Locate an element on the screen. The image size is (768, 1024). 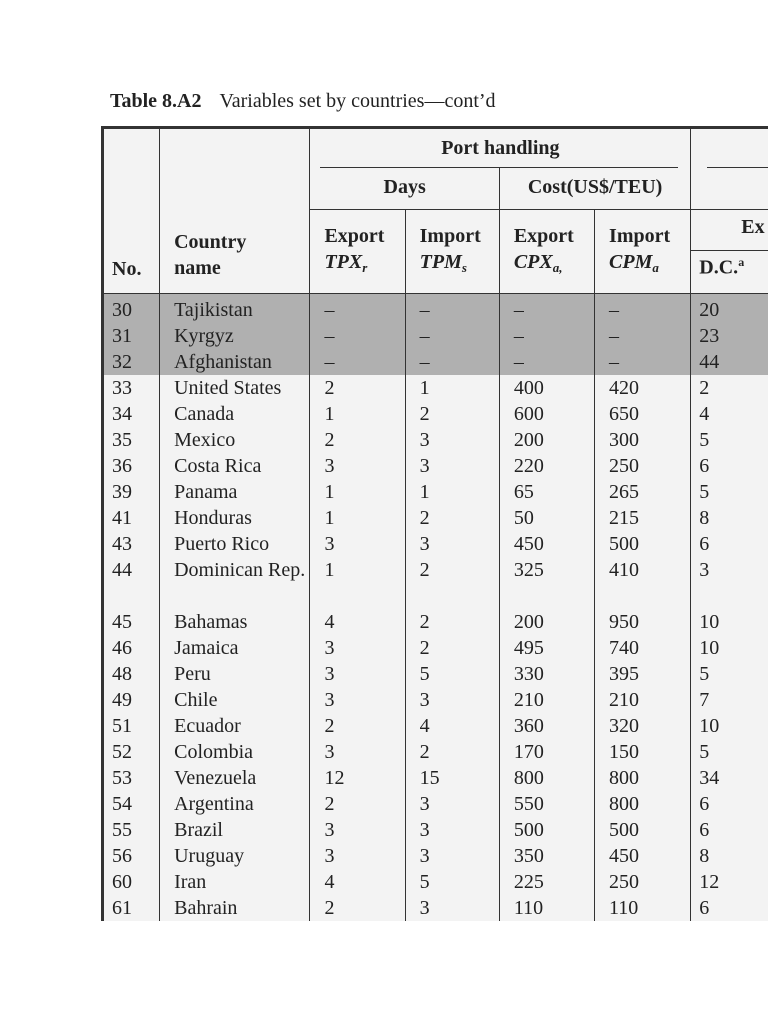
cell-export-cpx: 400 is located at coordinates (547, 388).